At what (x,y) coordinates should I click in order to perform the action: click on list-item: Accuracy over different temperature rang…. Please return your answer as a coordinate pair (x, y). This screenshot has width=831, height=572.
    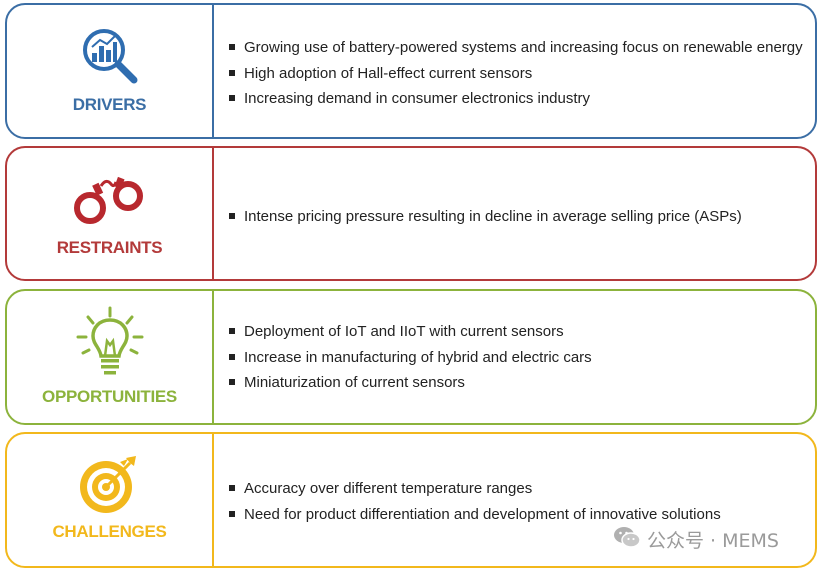
    Looking at the image, I should click on (517, 489).